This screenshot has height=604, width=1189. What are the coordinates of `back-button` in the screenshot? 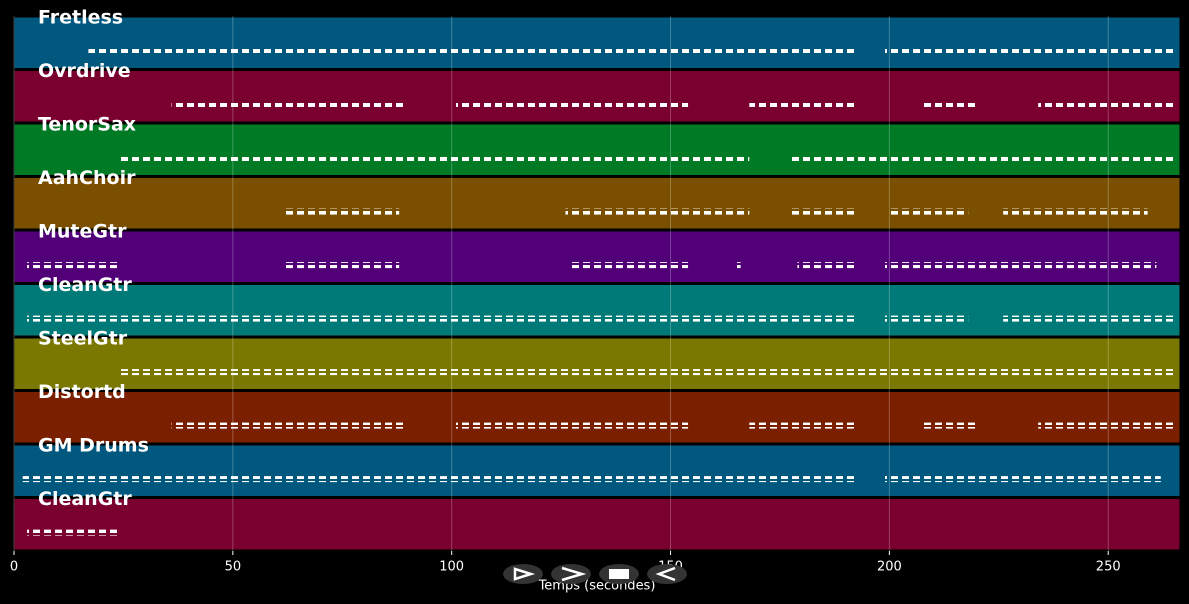 It's located at (667, 574).